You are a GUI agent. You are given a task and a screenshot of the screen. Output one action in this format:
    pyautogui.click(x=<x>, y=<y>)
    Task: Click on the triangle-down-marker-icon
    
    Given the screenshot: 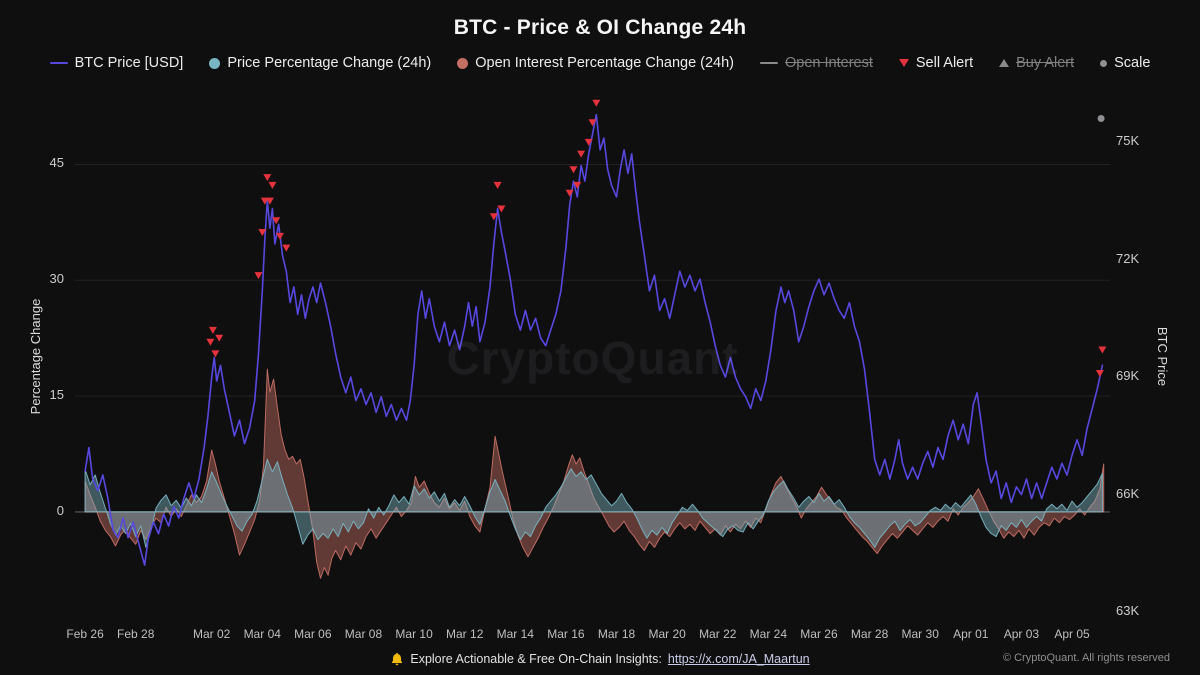 What is the action you would take?
    pyautogui.click(x=903, y=63)
    